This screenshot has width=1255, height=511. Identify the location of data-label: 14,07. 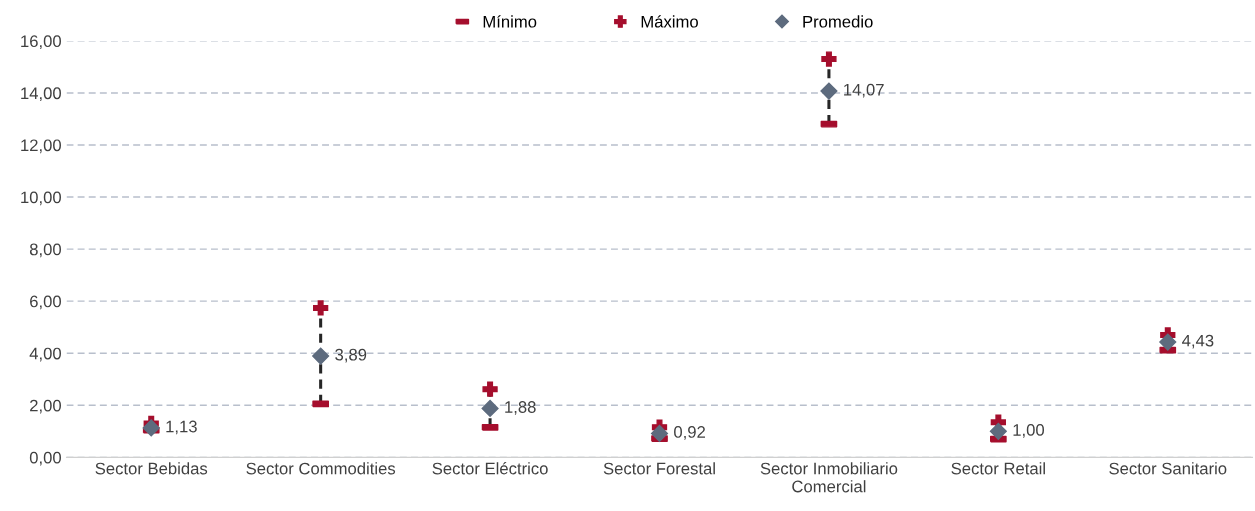
(864, 90).